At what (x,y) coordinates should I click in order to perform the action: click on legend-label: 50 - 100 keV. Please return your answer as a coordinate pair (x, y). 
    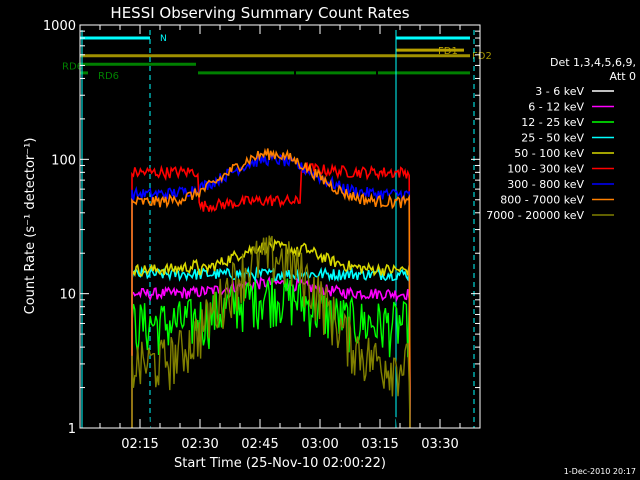
    Looking at the image, I should click on (549, 153).